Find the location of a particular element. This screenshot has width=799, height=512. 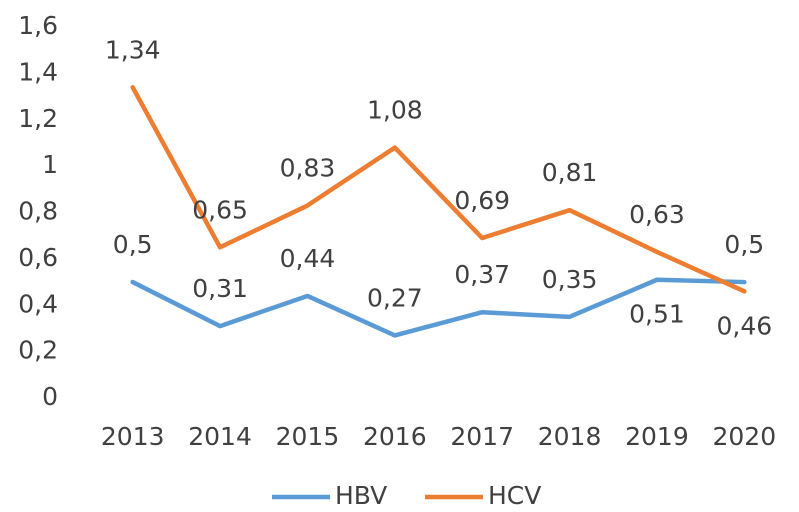

y-tick-label: 1,6 is located at coordinates (38, 25).